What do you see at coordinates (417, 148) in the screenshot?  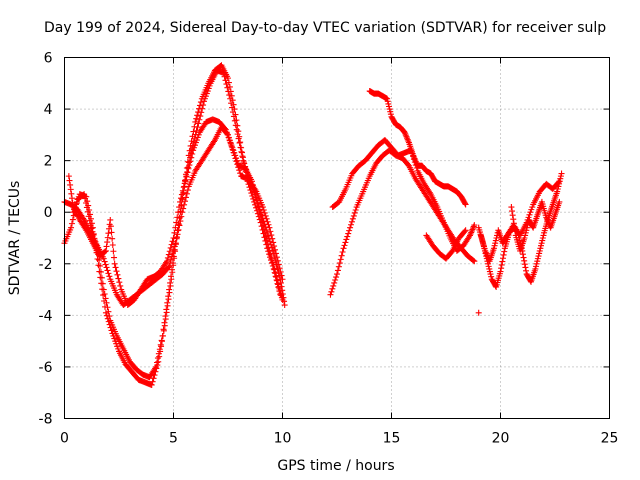 I see `series-arc-2c` at bounding box center [417, 148].